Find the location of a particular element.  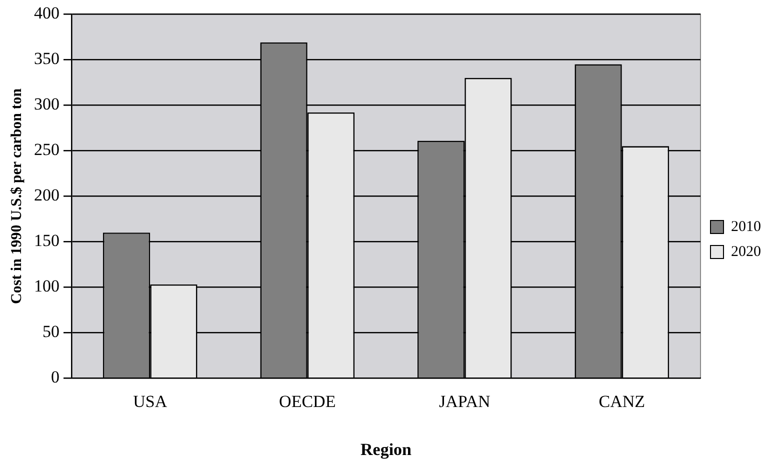

x-tick-label: CANZ is located at coordinates (622, 401).